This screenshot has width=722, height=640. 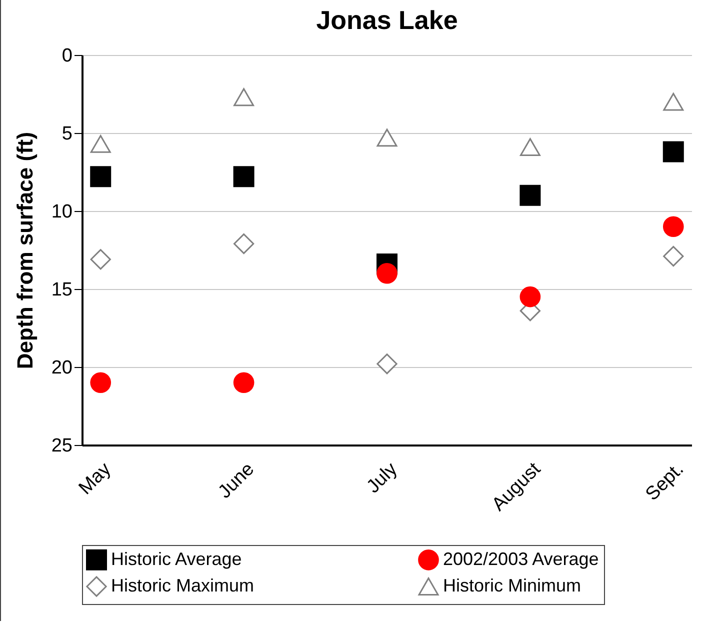 I want to click on legend-label: Historic Minimum, so click(x=512, y=586).